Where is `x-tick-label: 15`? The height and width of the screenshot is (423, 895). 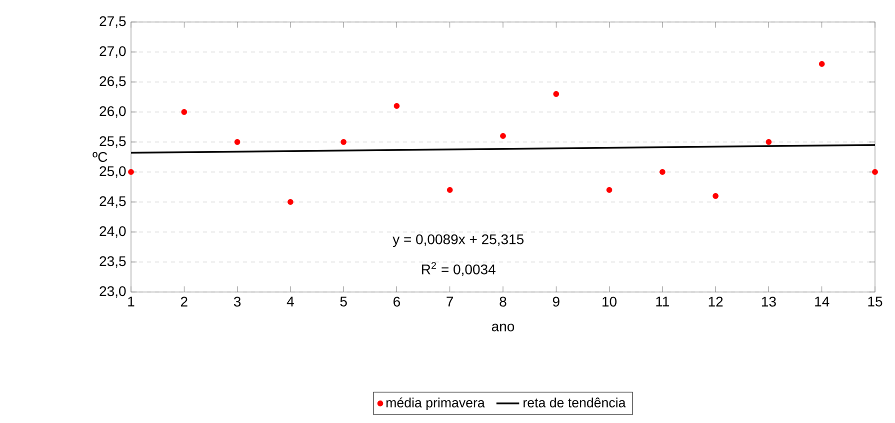
x-tick-label: 15 is located at coordinates (875, 301).